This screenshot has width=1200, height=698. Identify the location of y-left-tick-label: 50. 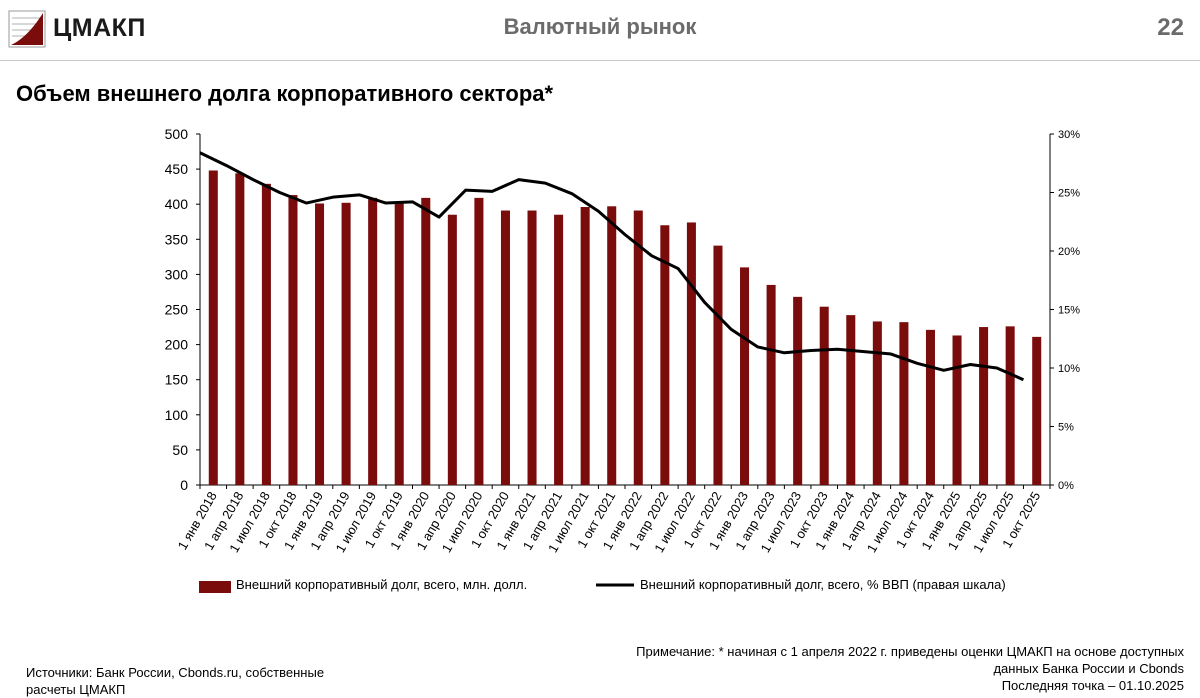
(180, 450).